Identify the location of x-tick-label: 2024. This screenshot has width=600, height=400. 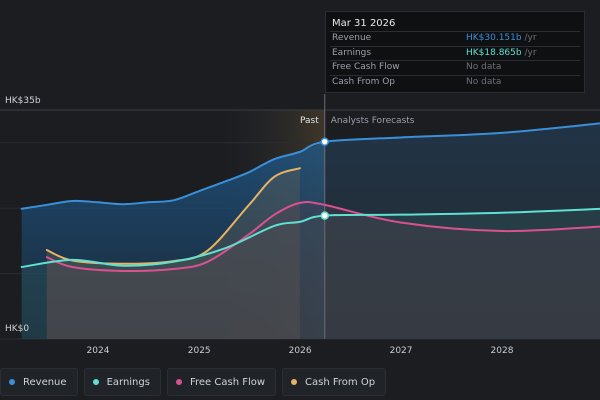
(98, 351).